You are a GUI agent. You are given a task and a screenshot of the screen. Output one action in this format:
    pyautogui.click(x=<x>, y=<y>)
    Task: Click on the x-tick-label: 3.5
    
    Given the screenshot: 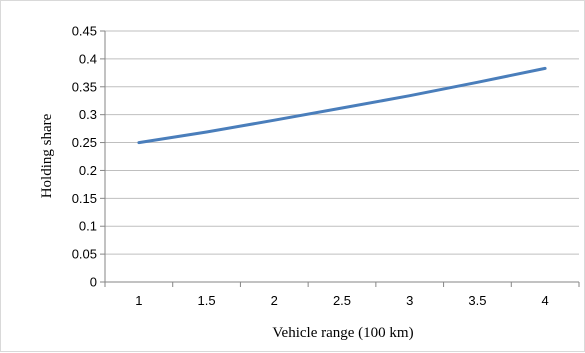 What is the action you would take?
    pyautogui.click(x=477, y=300)
    